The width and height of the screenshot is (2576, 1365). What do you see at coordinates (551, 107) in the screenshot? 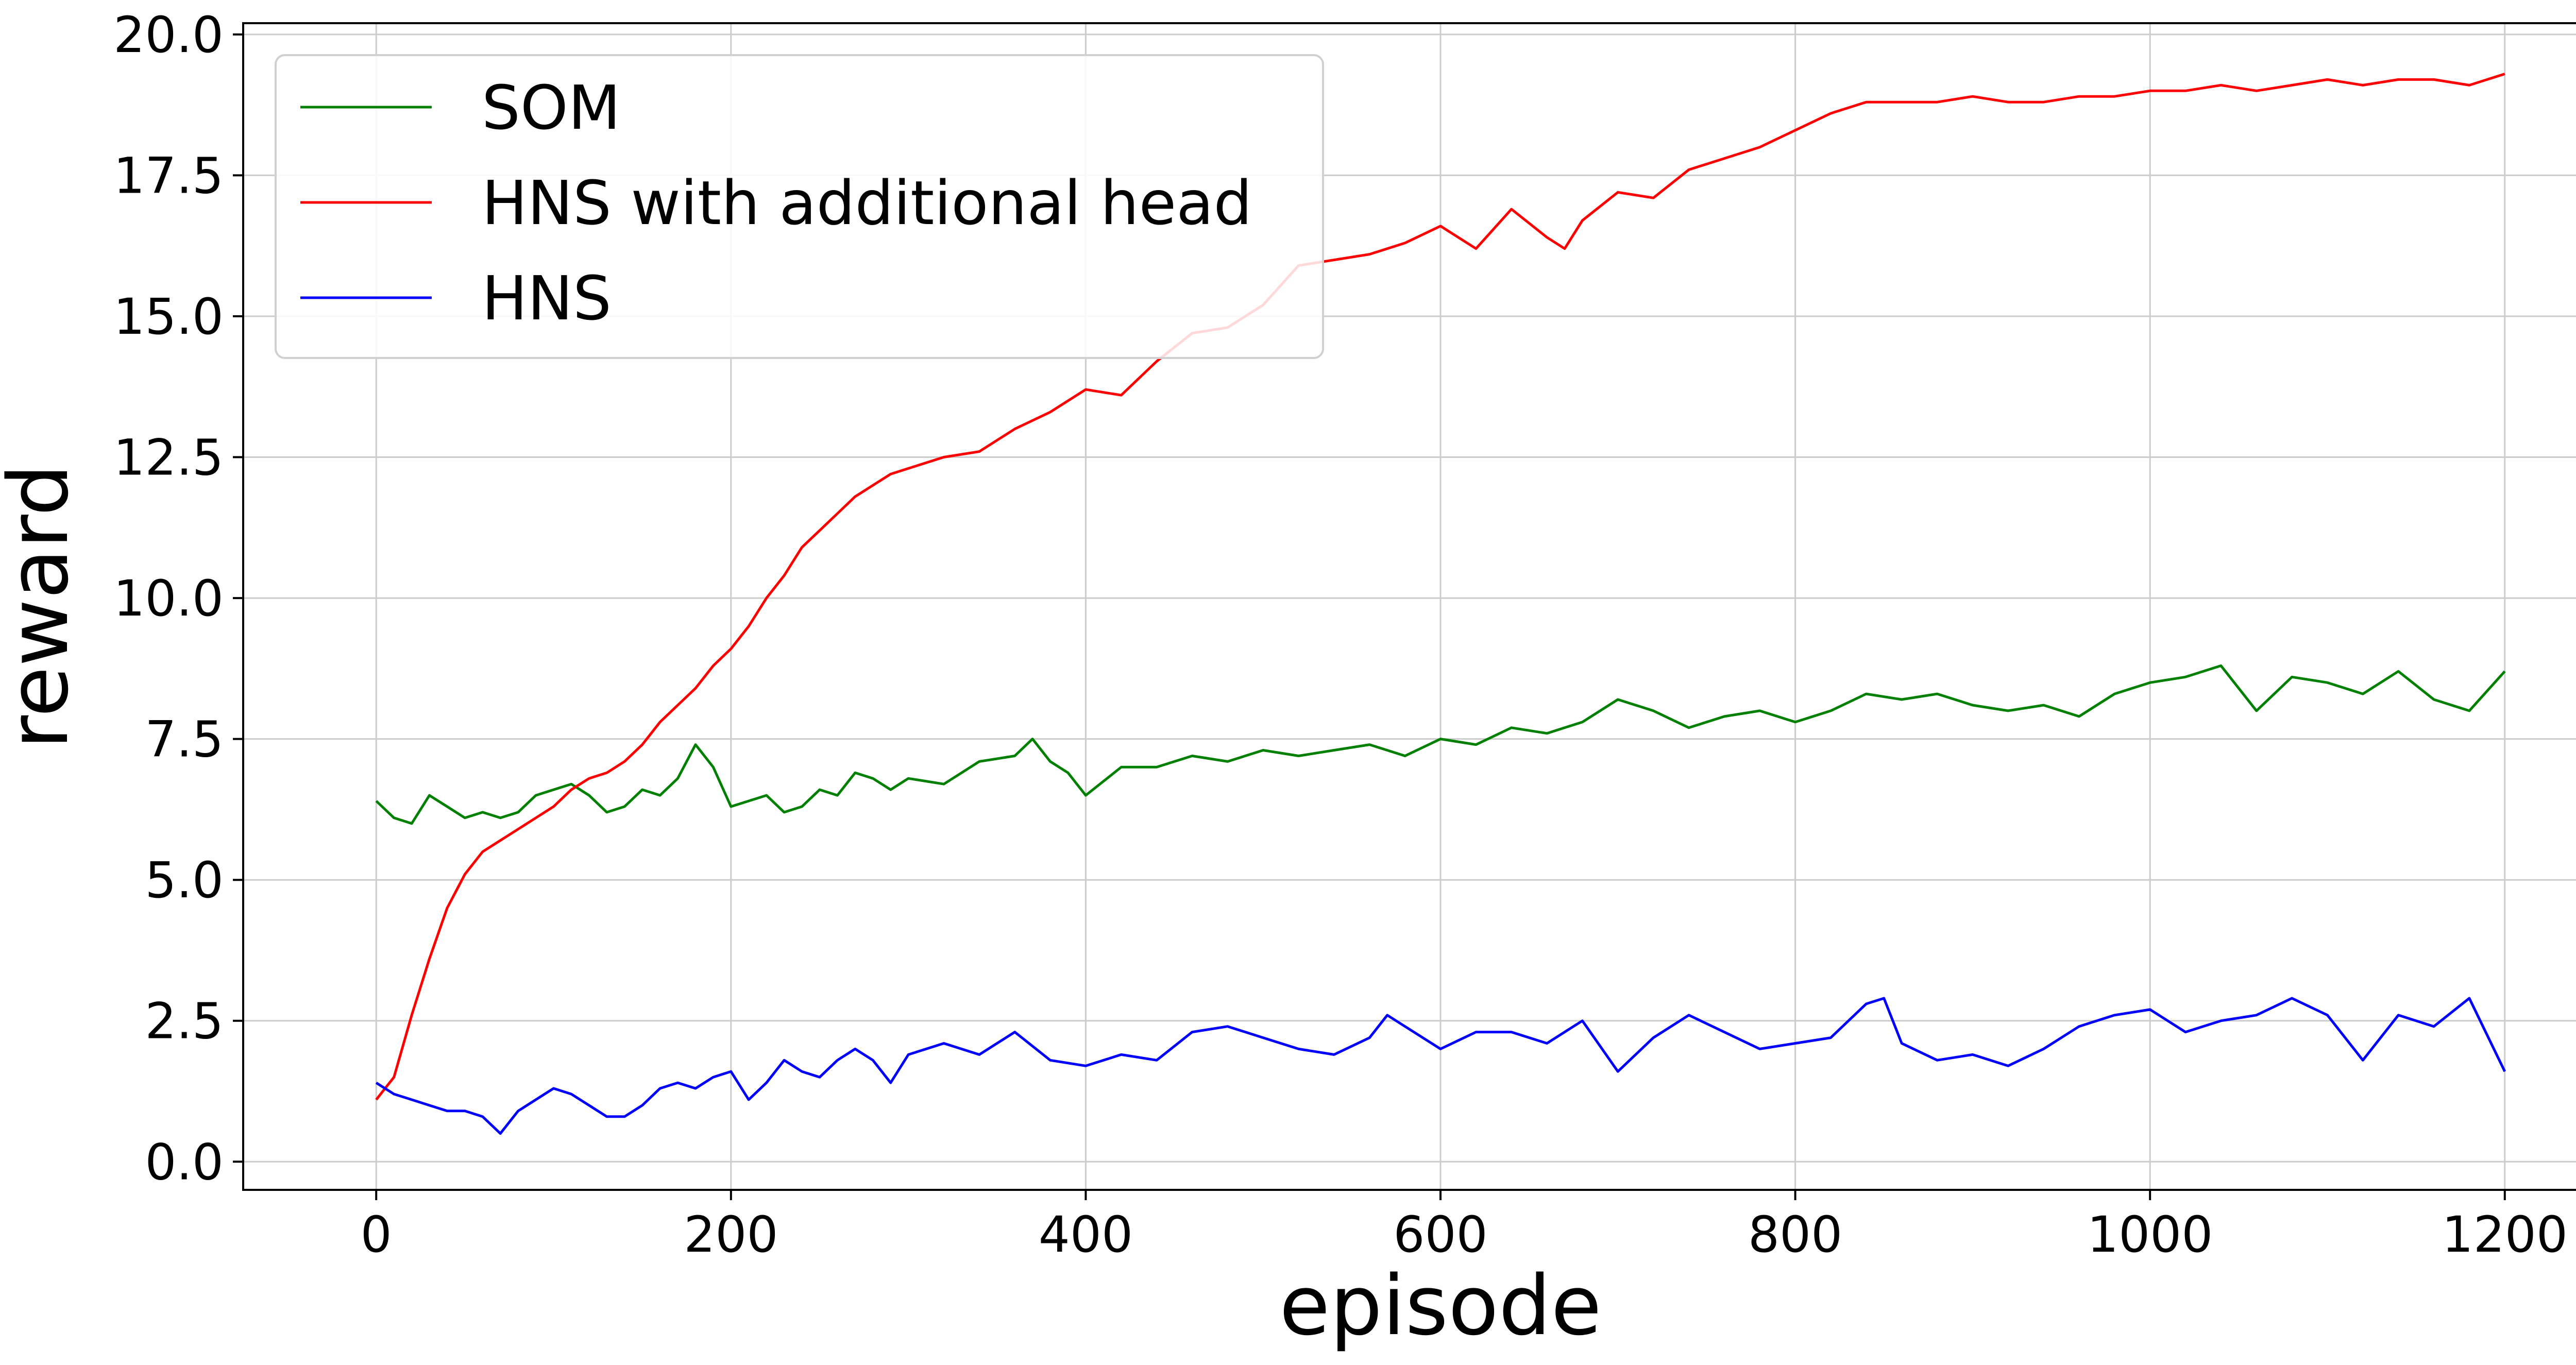
I see `legend-label: SOM` at bounding box center [551, 107].